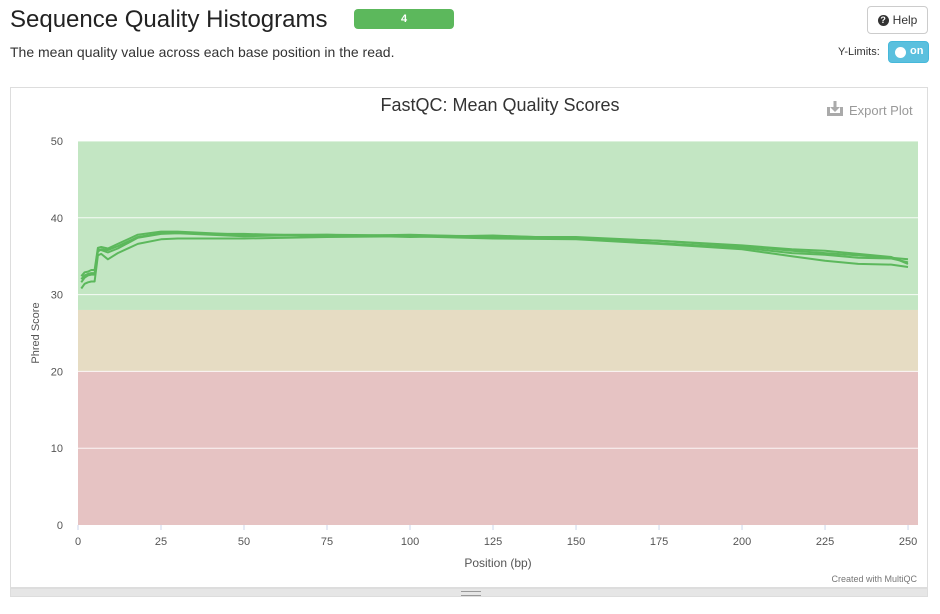  I want to click on x-tick-label: 100, so click(410, 542).